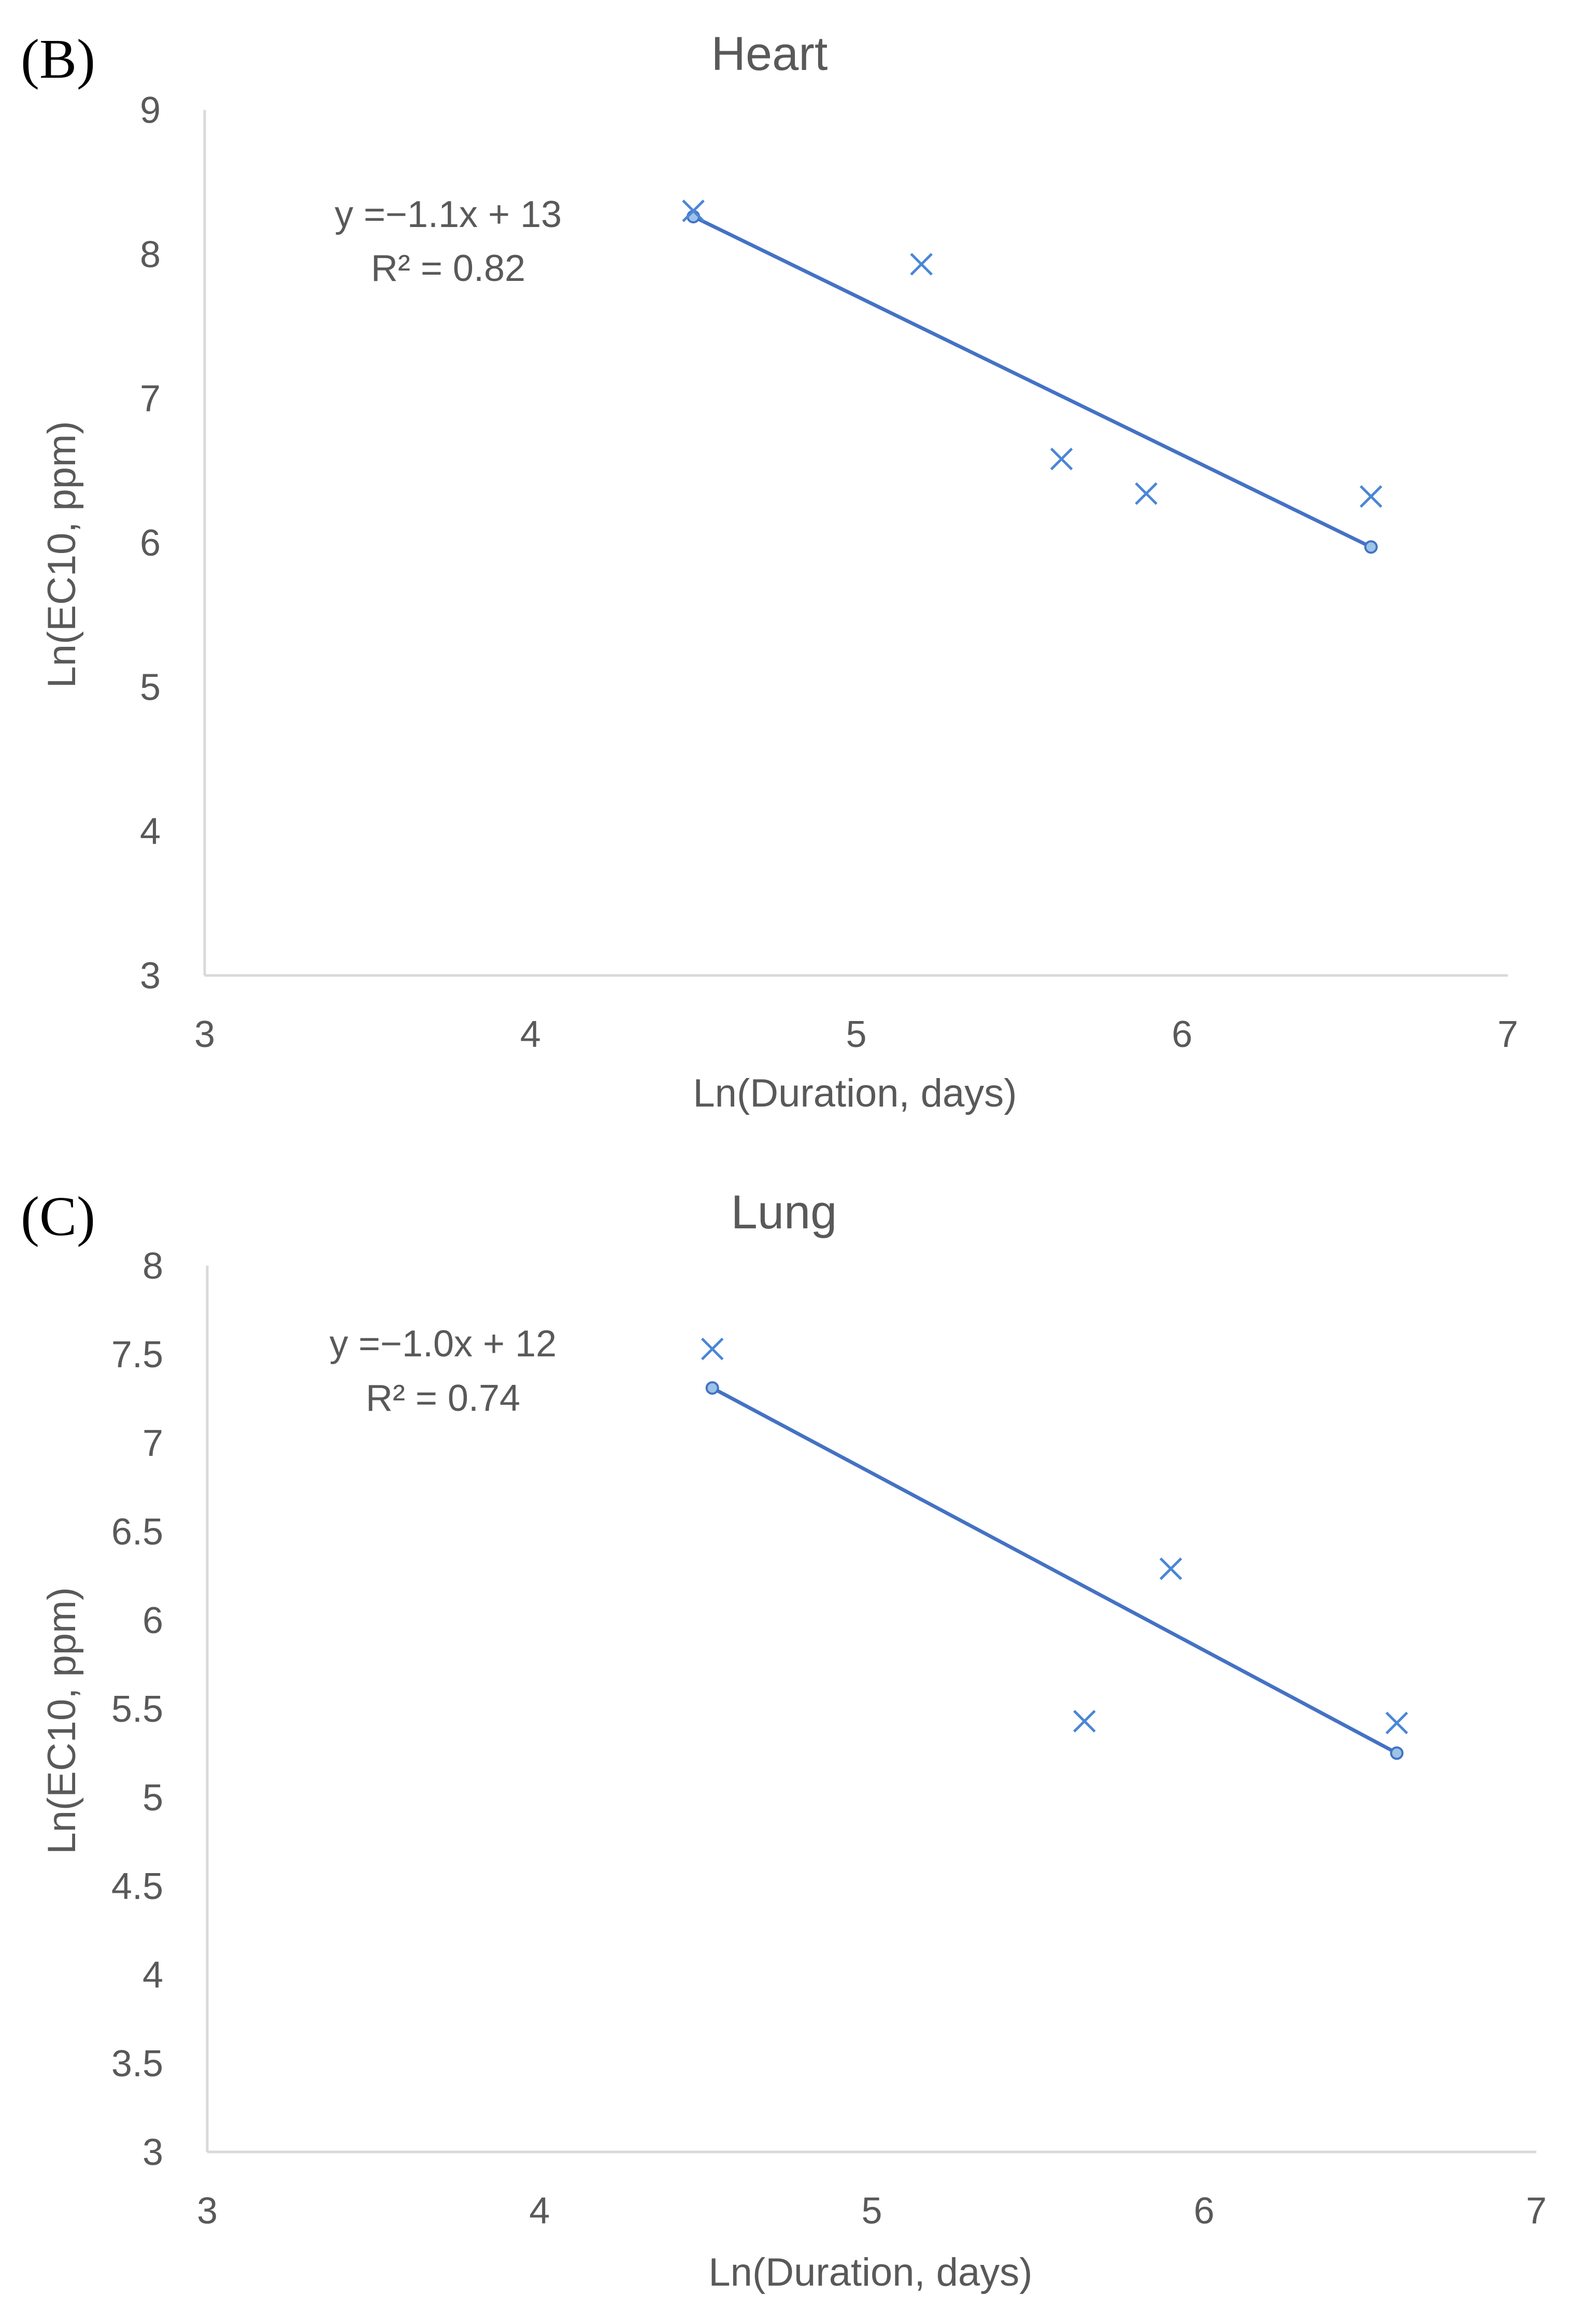 This screenshot has height=2324, width=1584. What do you see at coordinates (443, 1398) in the screenshot?
I see `trendline-r2-lung: R² = 0.74` at bounding box center [443, 1398].